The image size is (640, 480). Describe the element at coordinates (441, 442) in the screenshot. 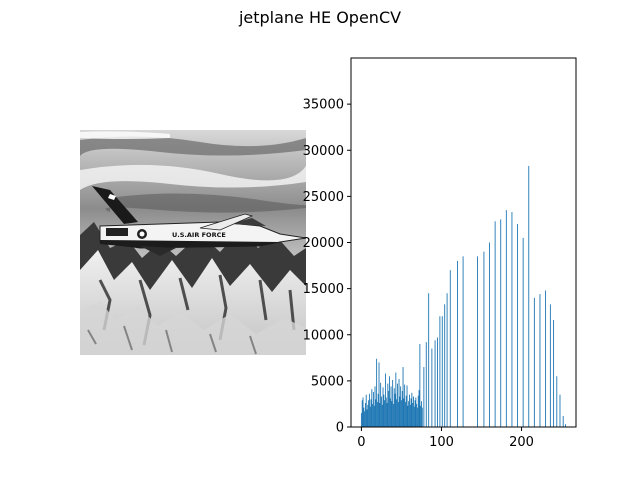

I see `x-tick-label: 100` at that location.